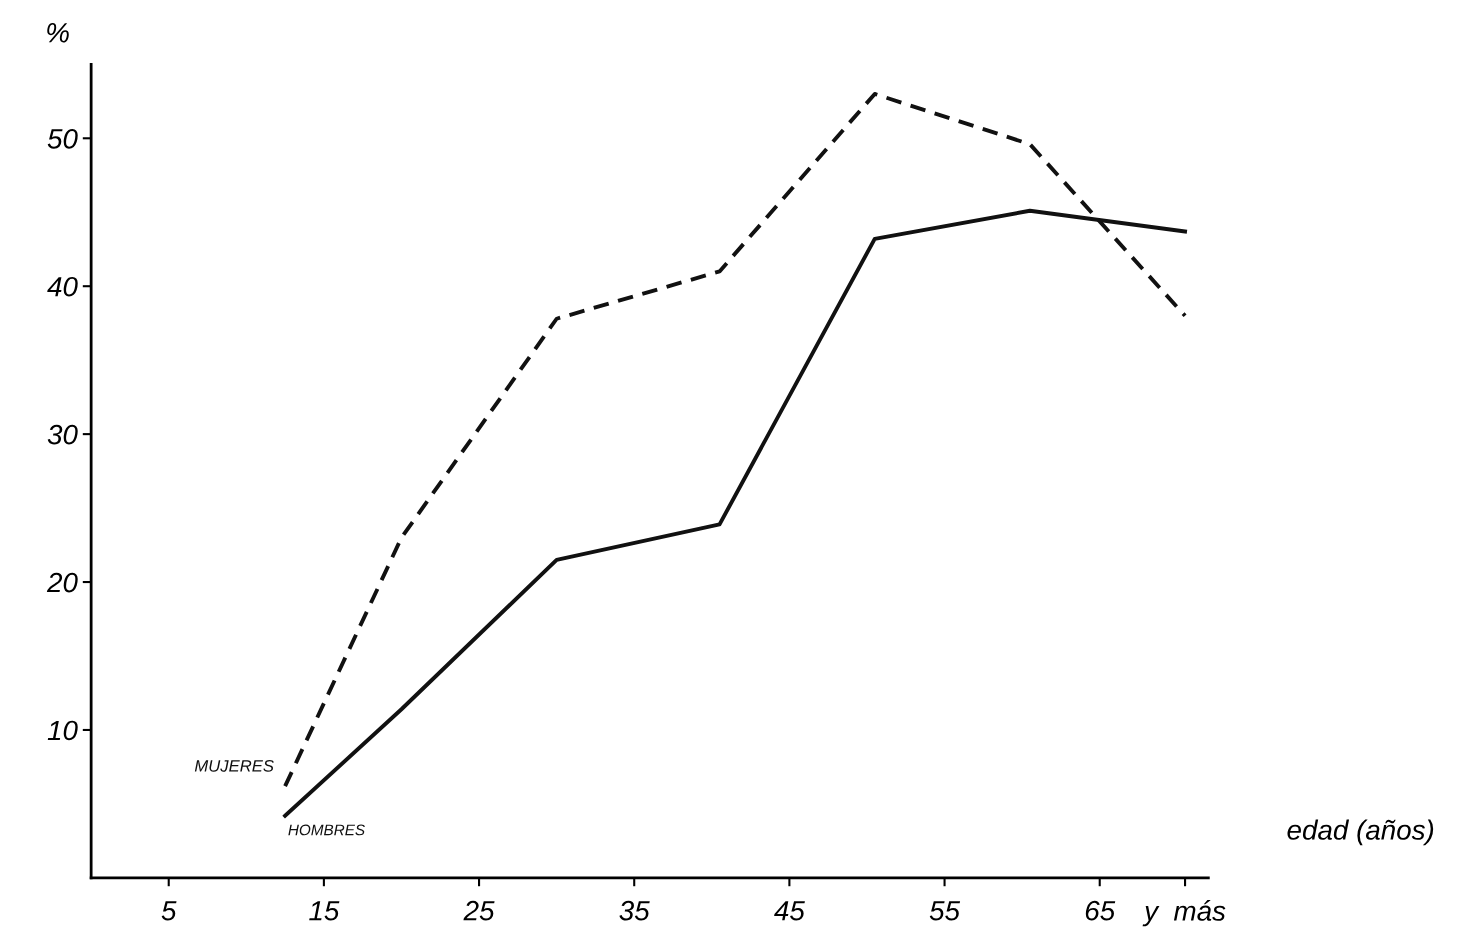 Image resolution: width=1470 pixels, height=946 pixels. Describe the element at coordinates (234, 765) in the screenshot. I see `series-label: MUJERES` at that location.